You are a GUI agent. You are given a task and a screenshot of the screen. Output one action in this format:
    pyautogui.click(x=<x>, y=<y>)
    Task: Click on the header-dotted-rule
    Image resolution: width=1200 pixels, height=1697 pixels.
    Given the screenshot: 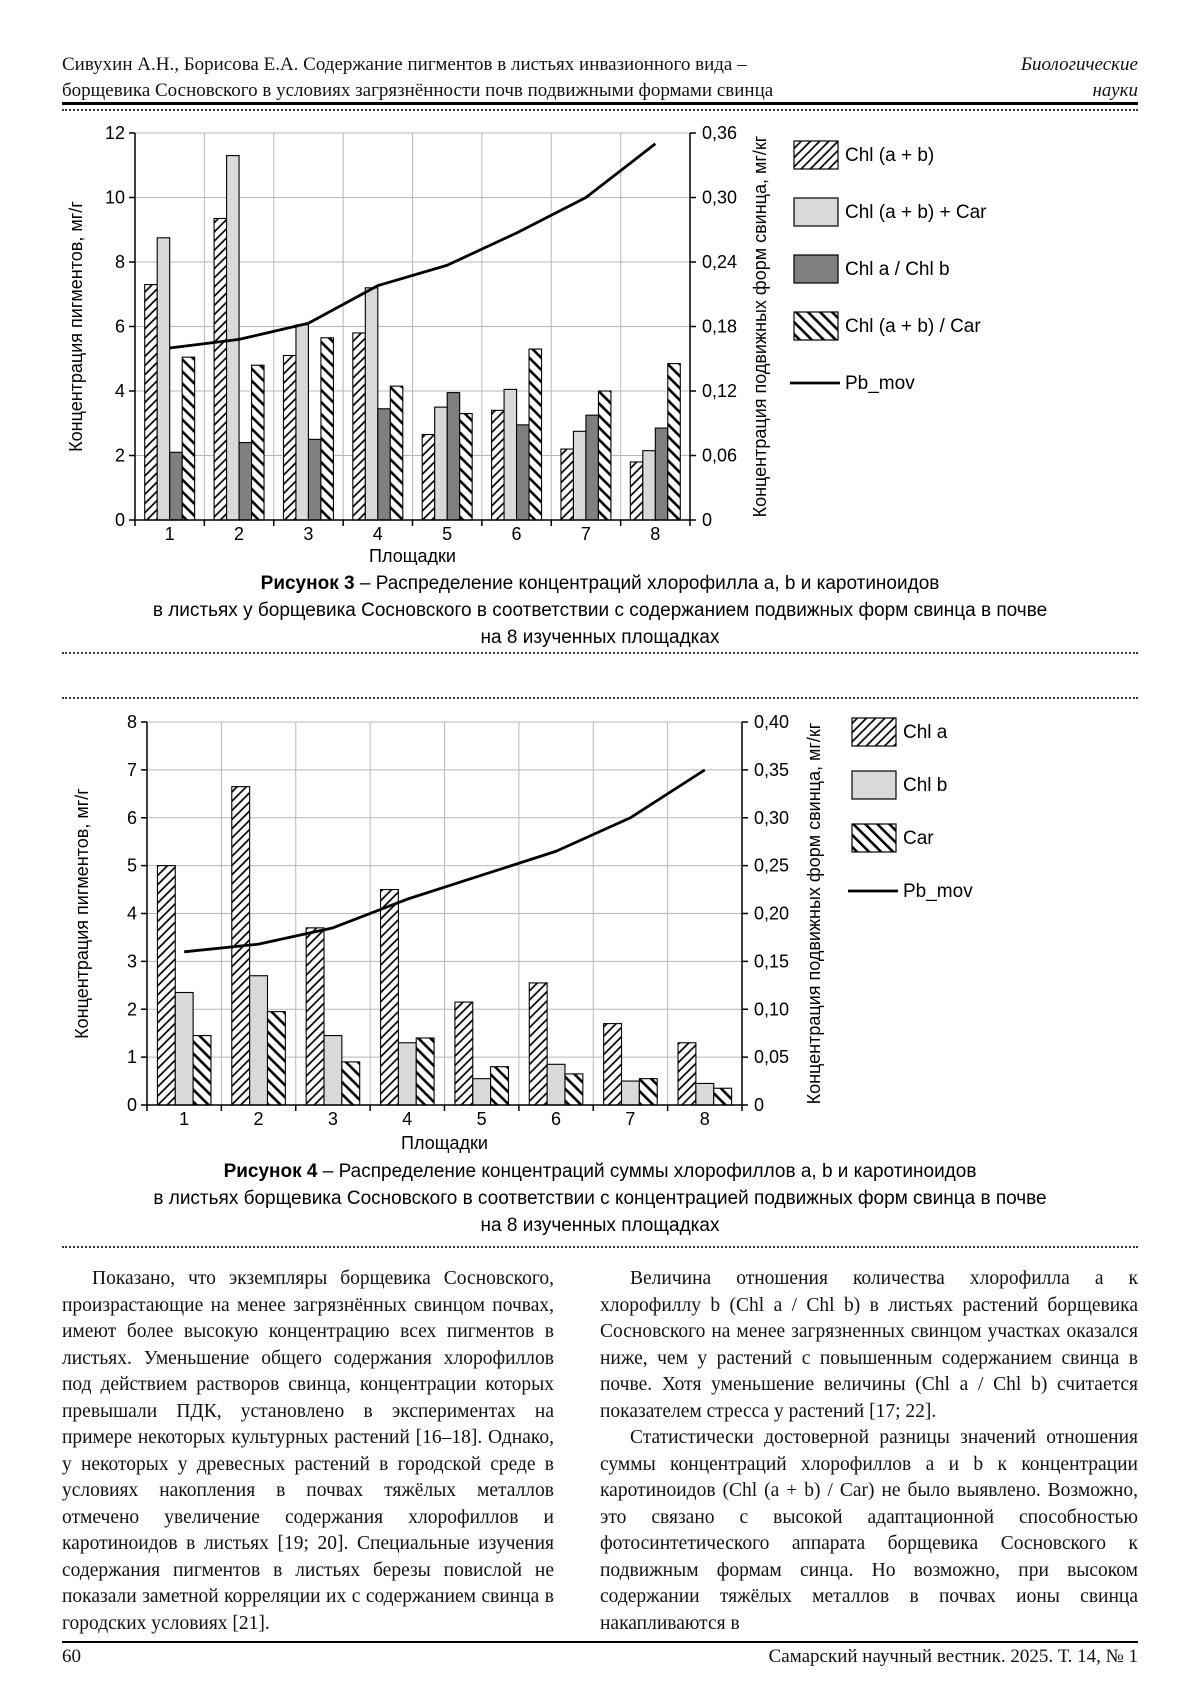 What is the action you would take?
    pyautogui.click(x=600, y=110)
    